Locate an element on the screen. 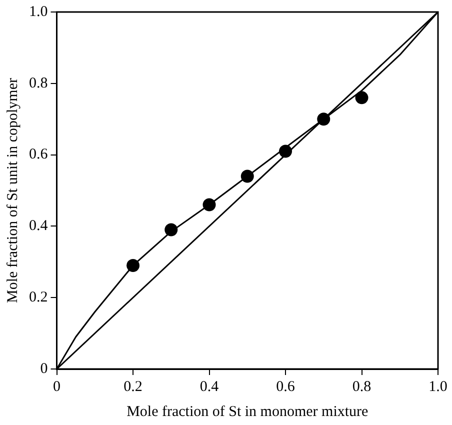 The image size is (452, 425). x-axis-title: Mole fraction of St in monomer mixture is located at coordinates (247, 412).